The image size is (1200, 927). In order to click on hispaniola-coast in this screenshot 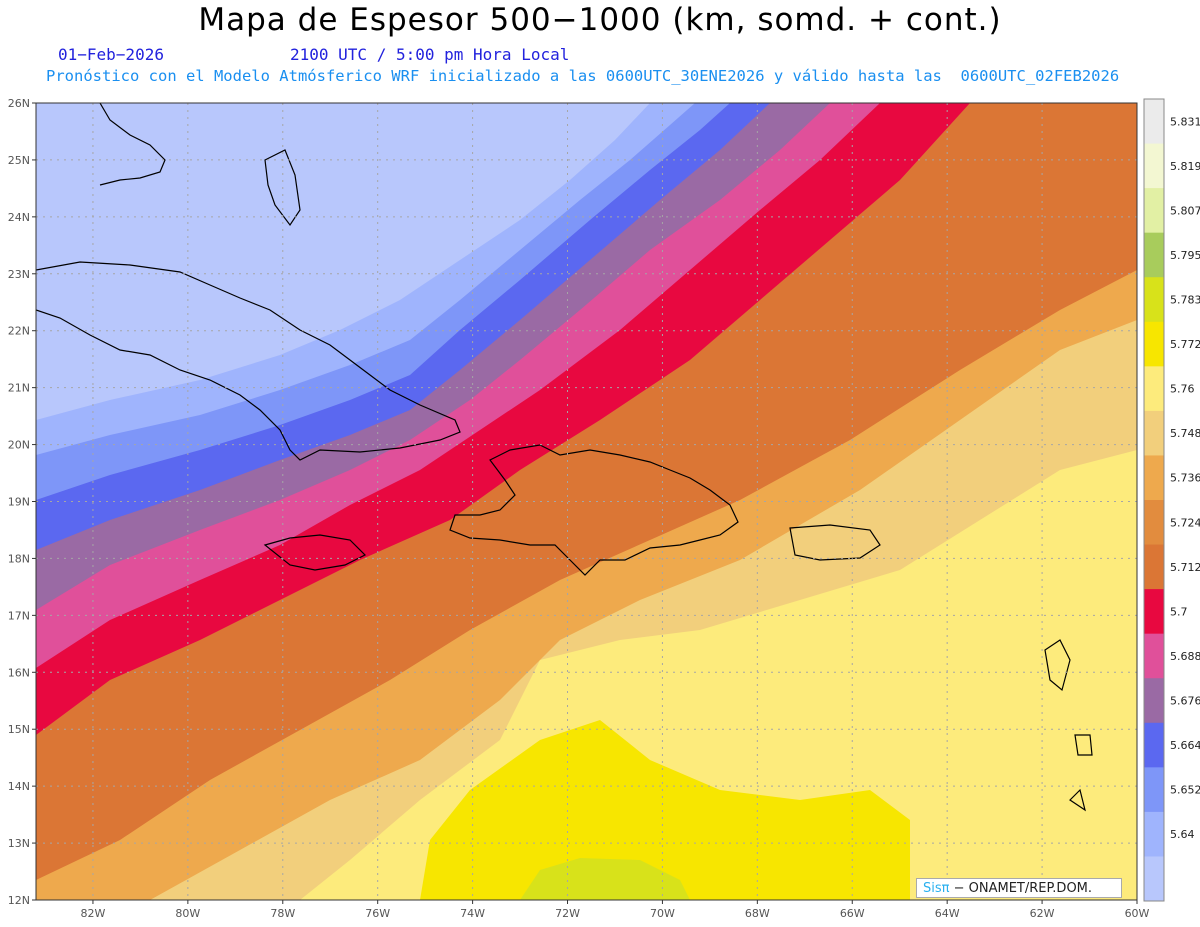, I will do `click(594, 510)`.